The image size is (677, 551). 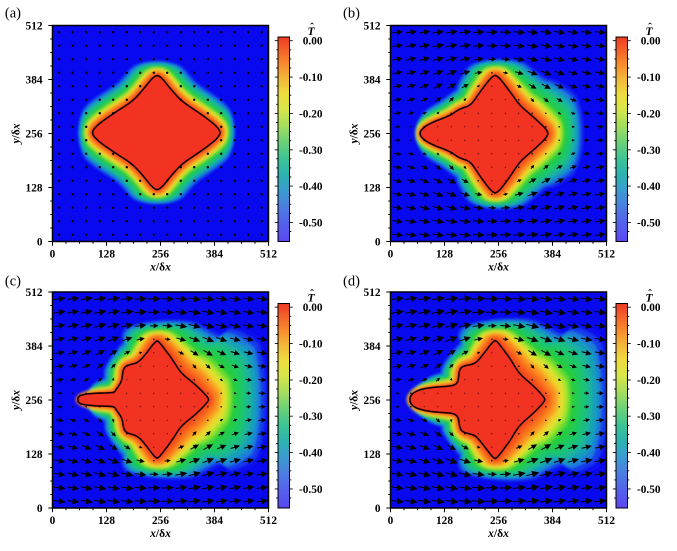 What do you see at coordinates (13, 14) in the screenshot?
I see `svg-text: (a)` at bounding box center [13, 14].